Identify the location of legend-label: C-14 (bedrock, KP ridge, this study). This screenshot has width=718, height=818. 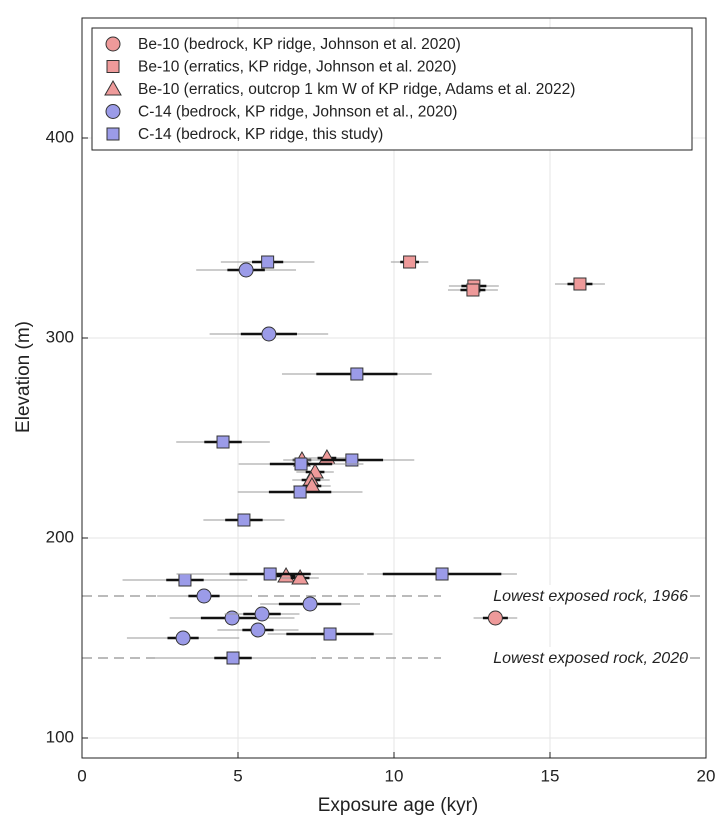
(260, 134).